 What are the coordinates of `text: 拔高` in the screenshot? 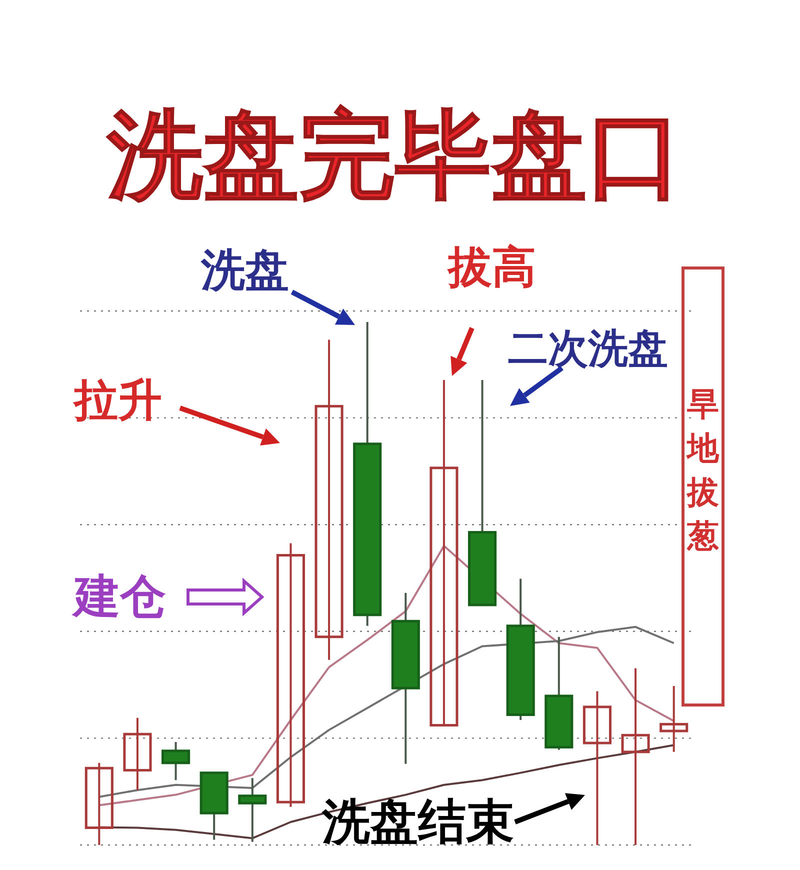 It's located at (491, 267).